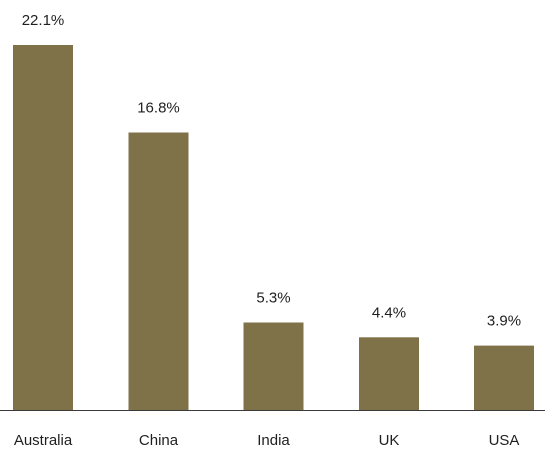 The image size is (545, 460). What do you see at coordinates (273, 366) in the screenshot?
I see `bar-india` at bounding box center [273, 366].